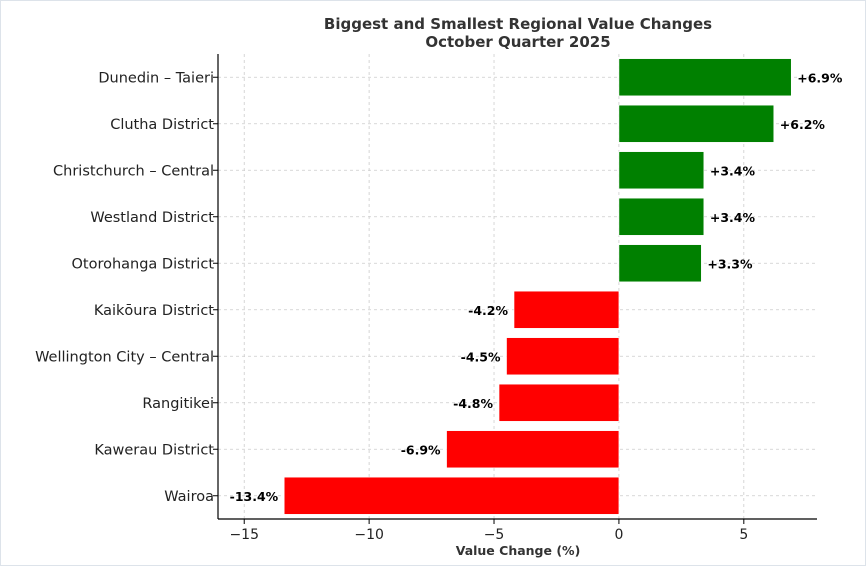  Describe the element at coordinates (124, 357) in the screenshot. I see `y-tick-label: Wellington City – Central` at that location.